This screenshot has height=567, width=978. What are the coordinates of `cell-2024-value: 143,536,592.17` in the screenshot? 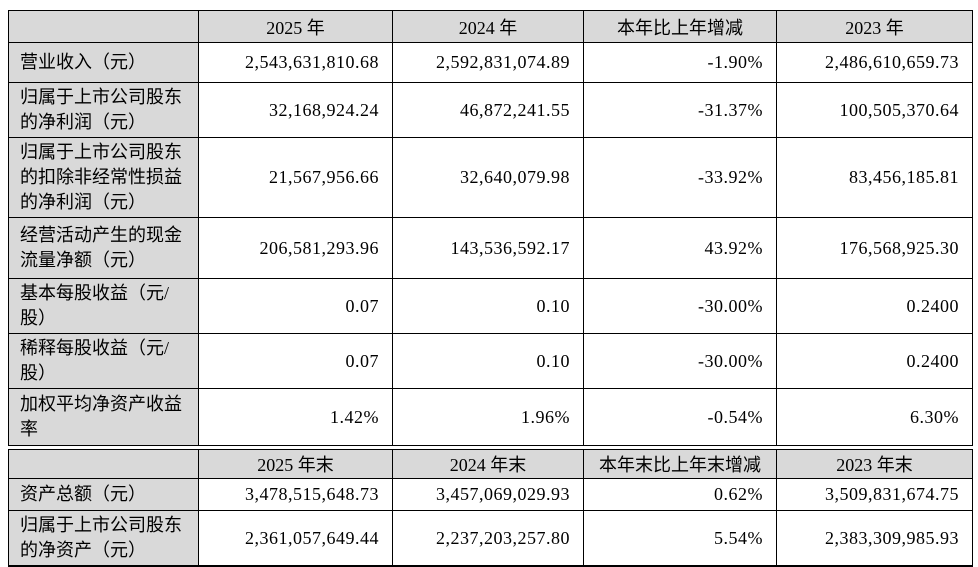 It's located at (488, 248).